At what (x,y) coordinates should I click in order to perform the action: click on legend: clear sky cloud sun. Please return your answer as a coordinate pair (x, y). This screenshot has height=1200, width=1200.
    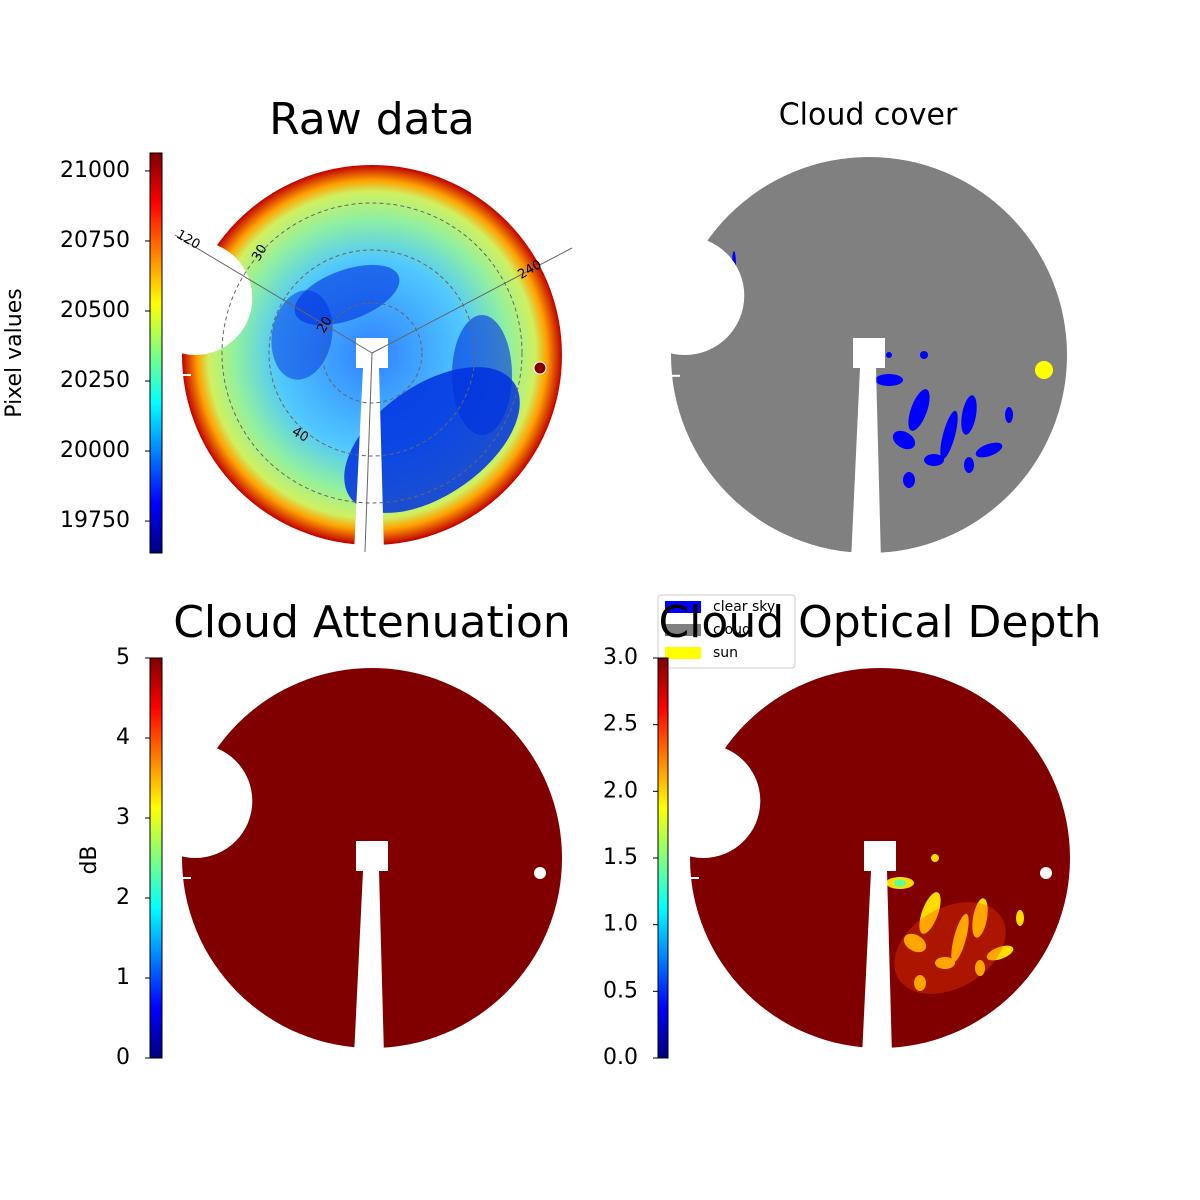
    Looking at the image, I should click on (726, 631).